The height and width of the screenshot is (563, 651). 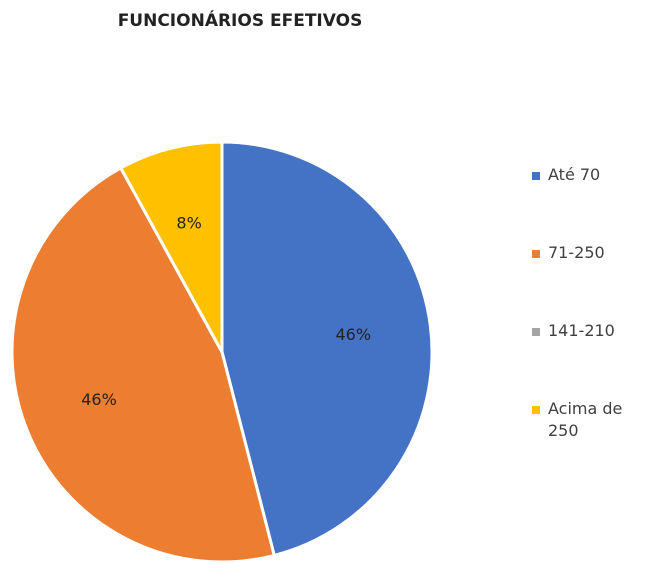 I want to click on legend-item: 141-210, so click(x=589, y=359).